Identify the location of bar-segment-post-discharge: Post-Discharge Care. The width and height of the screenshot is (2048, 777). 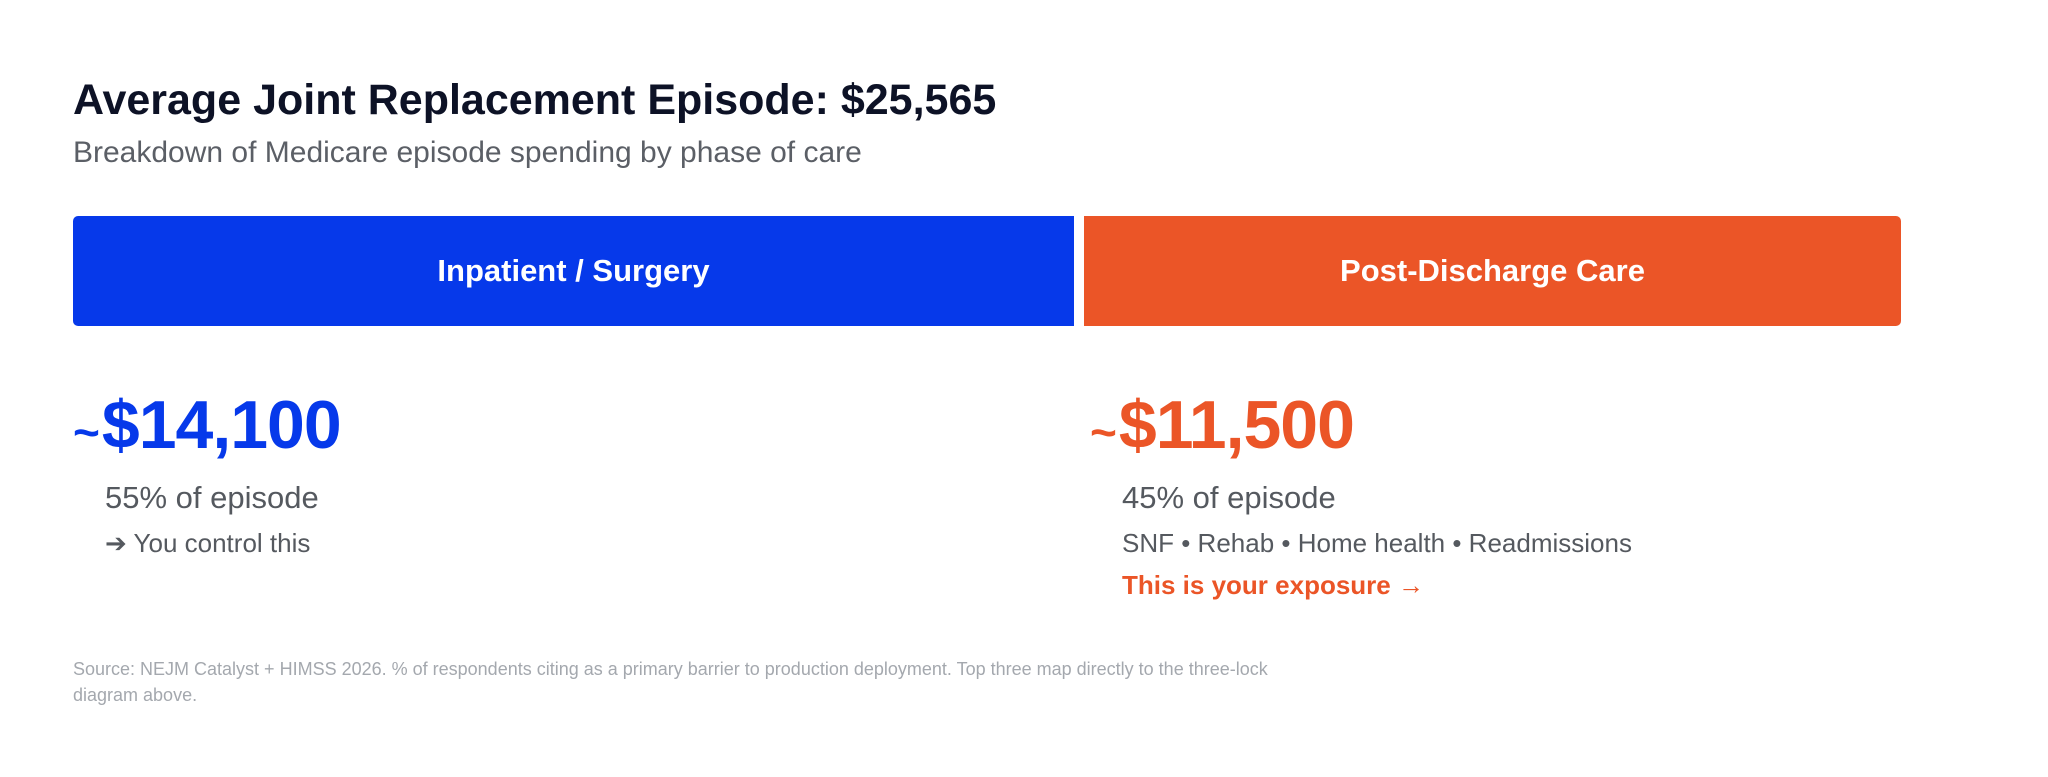
(1492, 271).